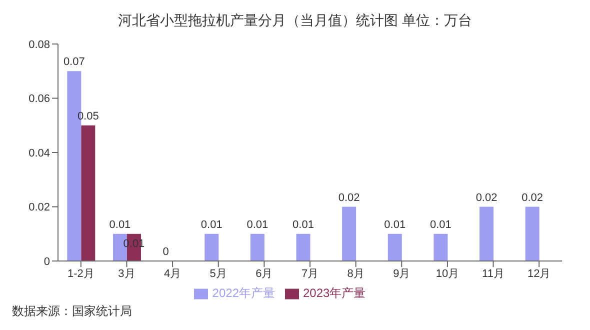  I want to click on y-tick-label: 0.06, so click(39, 99).